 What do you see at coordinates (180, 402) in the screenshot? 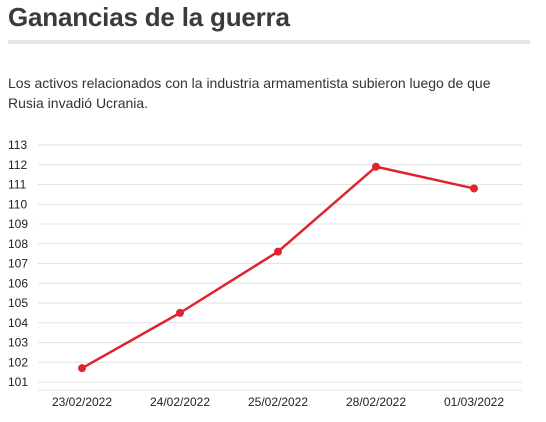
I see `x-tick-label: 24/02/2022` at bounding box center [180, 402].